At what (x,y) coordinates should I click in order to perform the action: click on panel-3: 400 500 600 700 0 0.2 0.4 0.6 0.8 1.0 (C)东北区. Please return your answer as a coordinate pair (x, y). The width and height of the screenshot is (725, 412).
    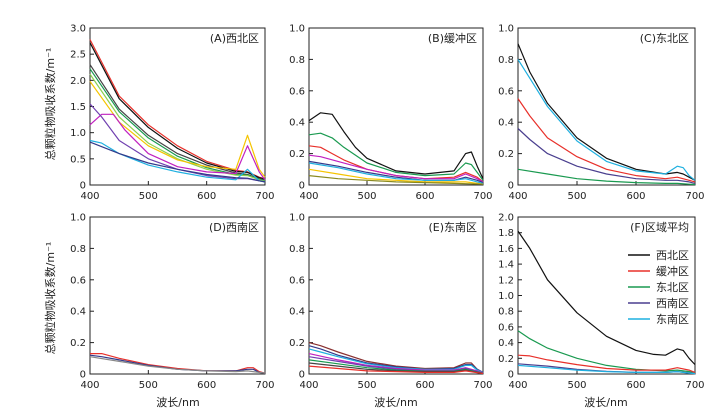
    Looking at the image, I should click on (601, 113).